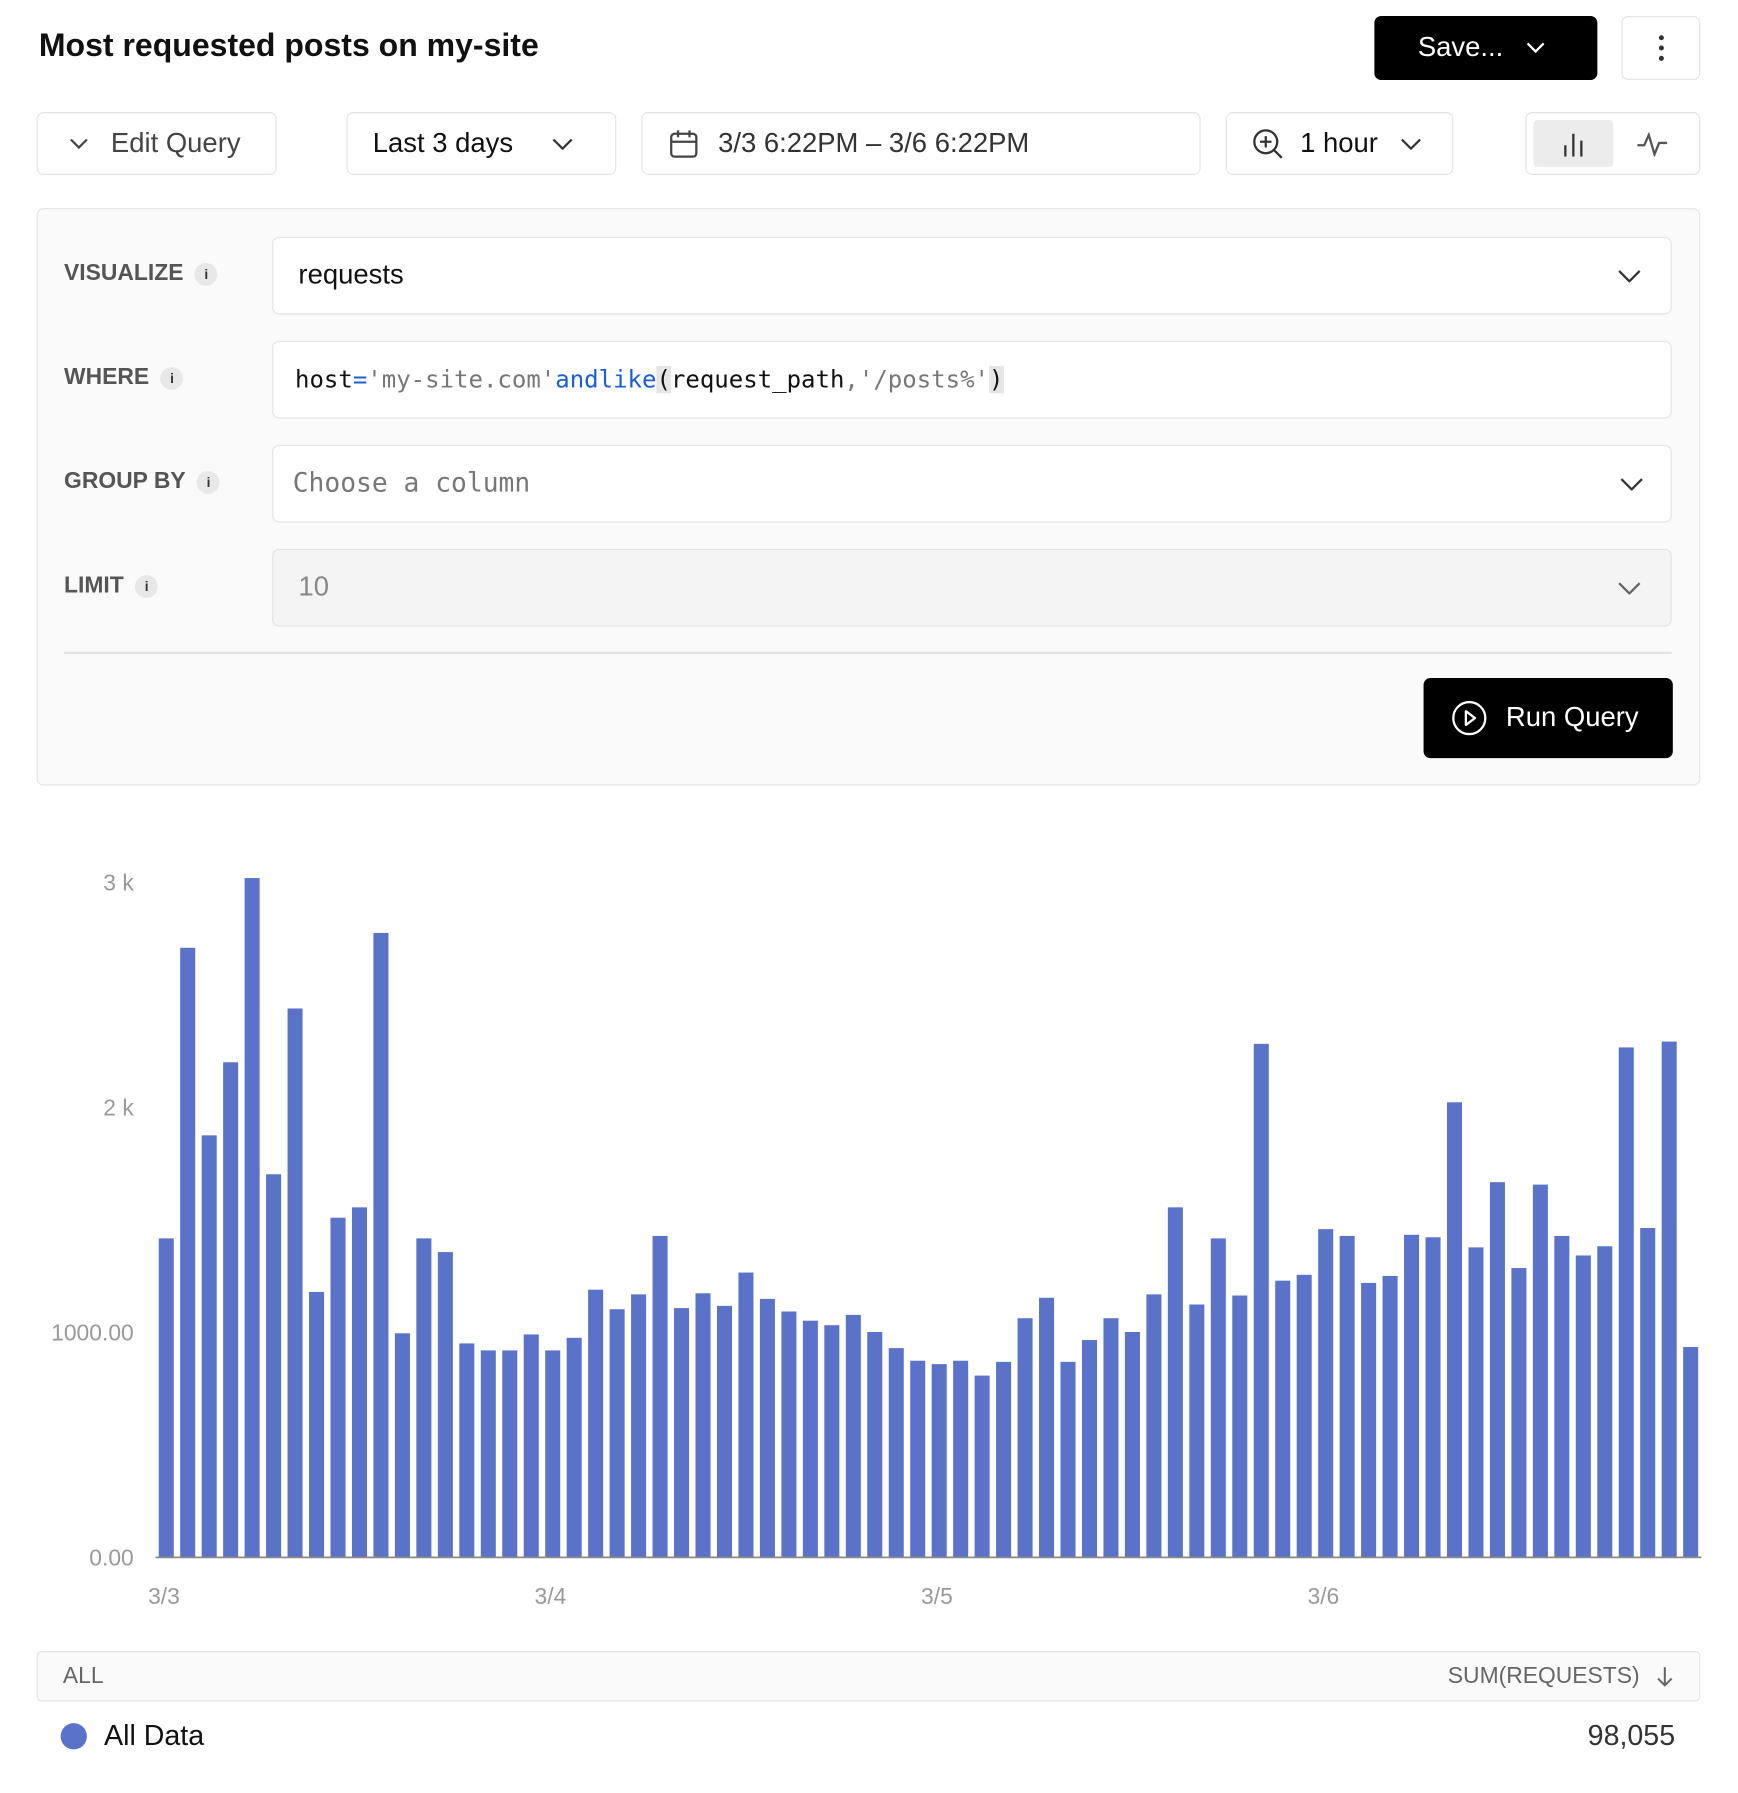 The image size is (1738, 1793). I want to click on edit-query-button: Edit Query, so click(156, 143).